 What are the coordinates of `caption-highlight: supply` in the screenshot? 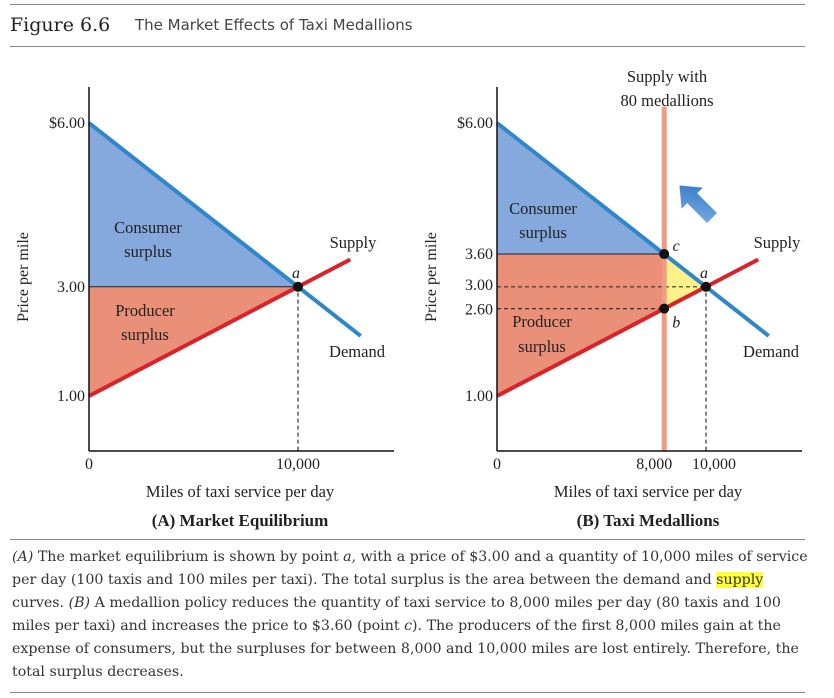 It's located at (740, 580).